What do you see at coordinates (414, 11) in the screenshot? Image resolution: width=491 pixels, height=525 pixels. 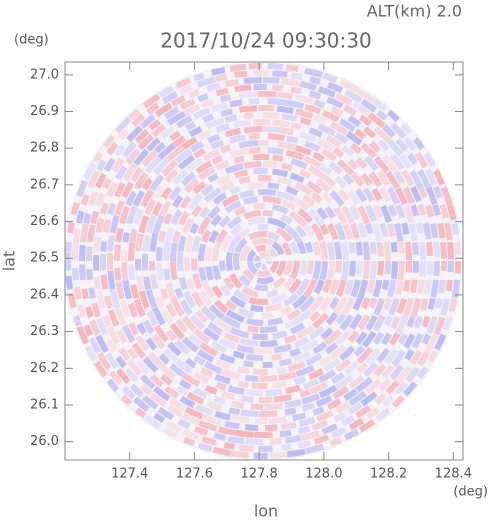 I see `subtitle: ALT(km) 2.0` at bounding box center [414, 11].